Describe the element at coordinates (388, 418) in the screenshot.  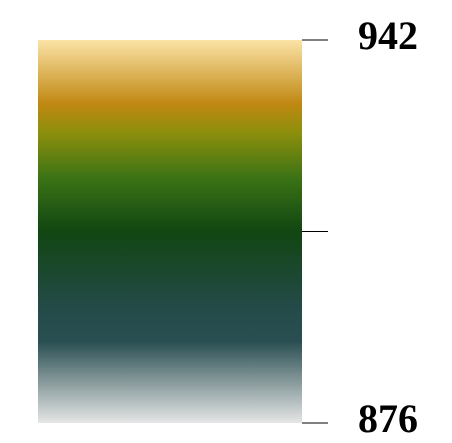
I see `tick-label: 876` at that location.